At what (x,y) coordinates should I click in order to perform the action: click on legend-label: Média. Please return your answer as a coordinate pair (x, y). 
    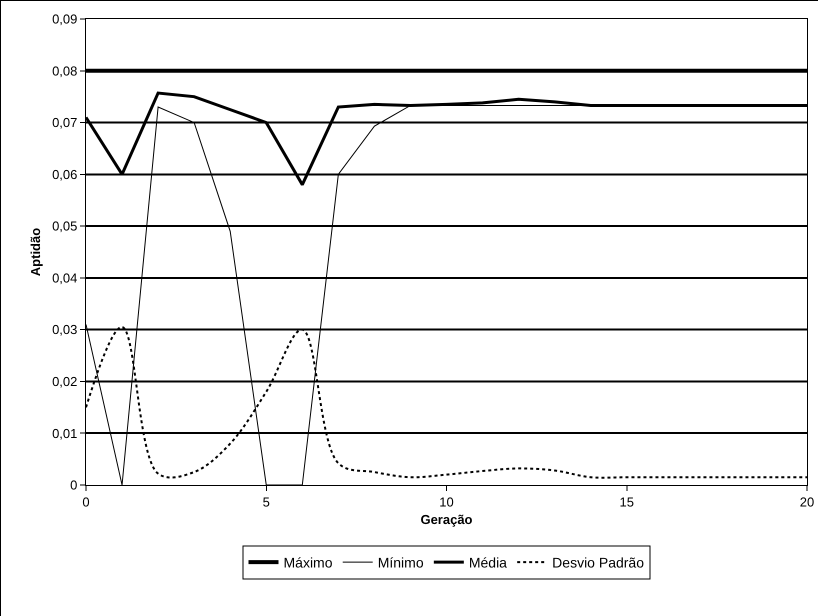
    Looking at the image, I should click on (488, 562).